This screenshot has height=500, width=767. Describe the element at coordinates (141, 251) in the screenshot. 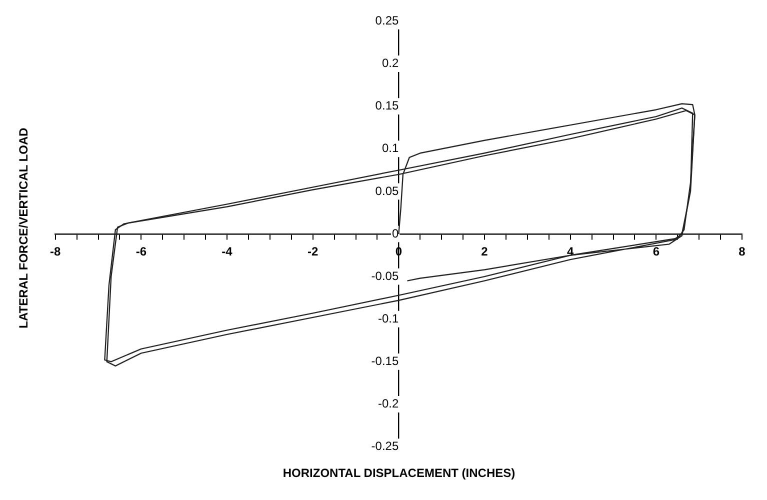

I see `x-tick-label: -6` at that location.